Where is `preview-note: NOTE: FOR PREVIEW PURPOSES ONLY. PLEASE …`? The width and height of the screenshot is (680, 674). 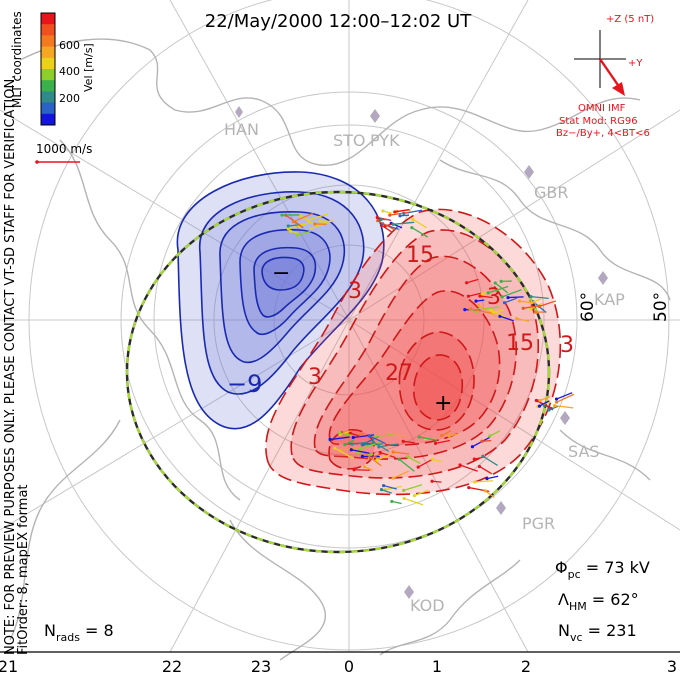 preview-note: NOTE: FOR PREVIEW PURPOSES ONLY. PLEASE … is located at coordinates (10, 365).